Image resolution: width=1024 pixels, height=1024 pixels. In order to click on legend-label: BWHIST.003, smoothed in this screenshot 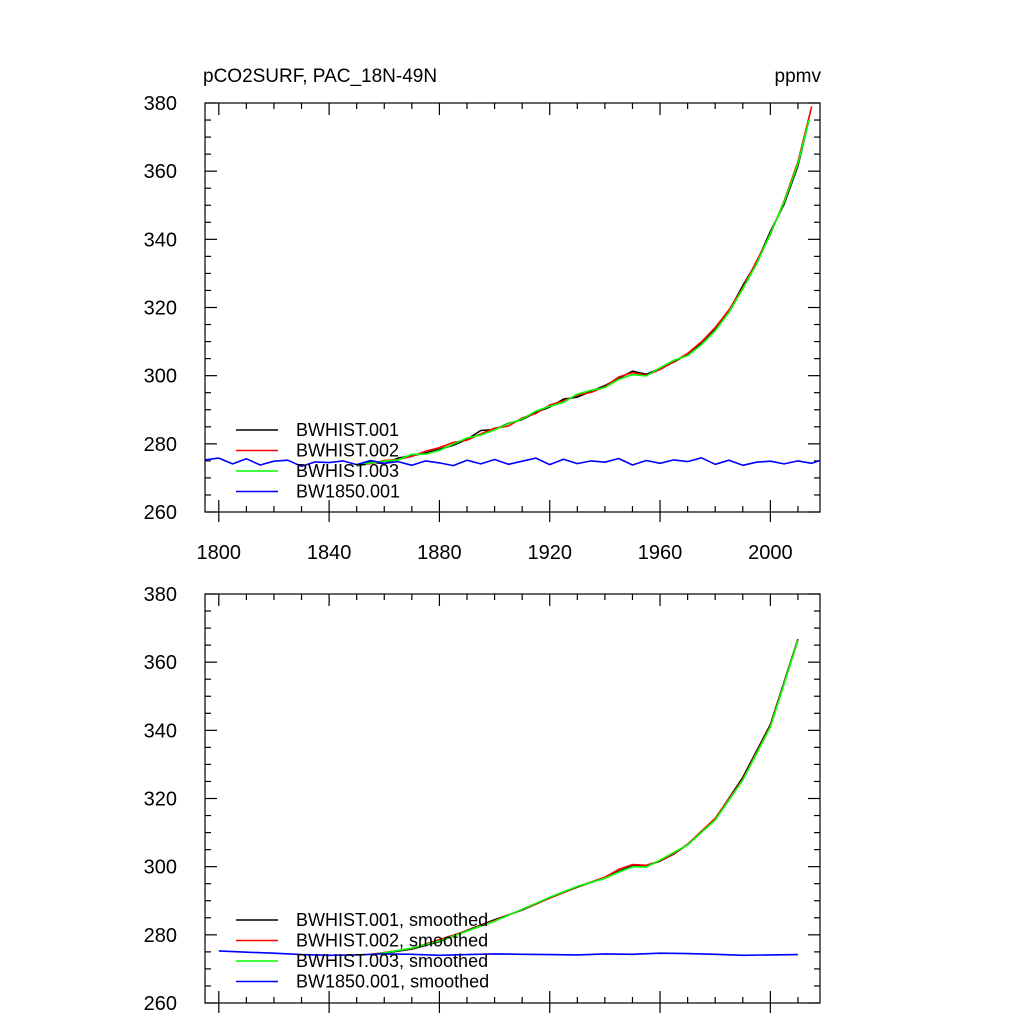, I will do `click(392, 961)`.